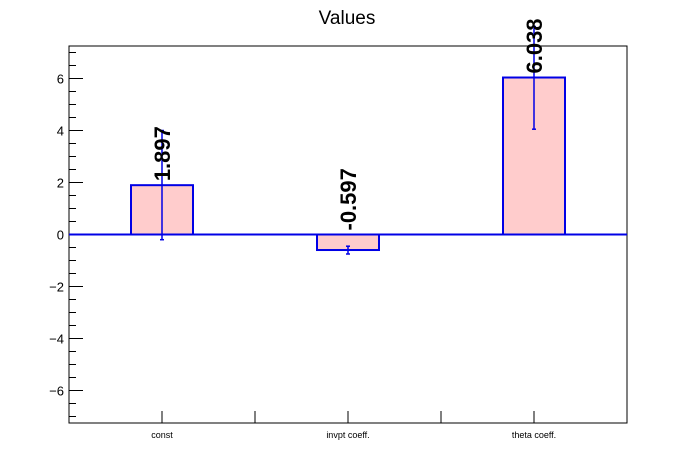 The image size is (696, 472). Describe the element at coordinates (56, 287) in the screenshot. I see `y-tick-label: −2` at that location.